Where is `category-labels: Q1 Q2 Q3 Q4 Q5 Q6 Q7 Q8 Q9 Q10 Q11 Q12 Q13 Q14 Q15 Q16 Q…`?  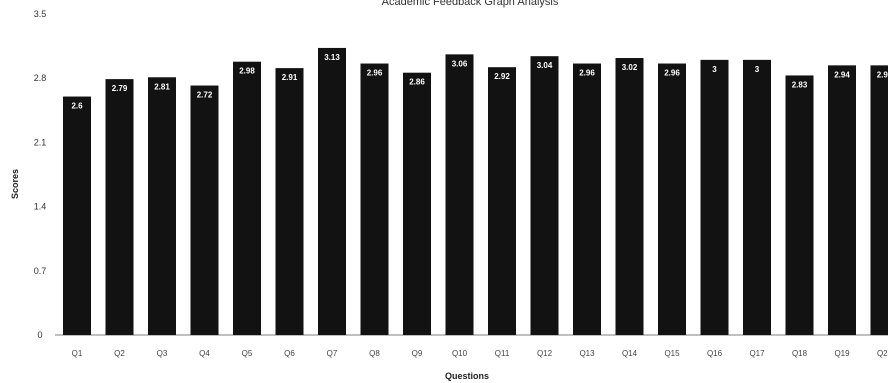
category-labels: Q1 Q2 Q3 Q4 Q5 Q6 Q7 Q8 Q9 Q10 Q11 Q12 Q13 Q14 Q15 Q16 Q… is located at coordinates (480, 353).